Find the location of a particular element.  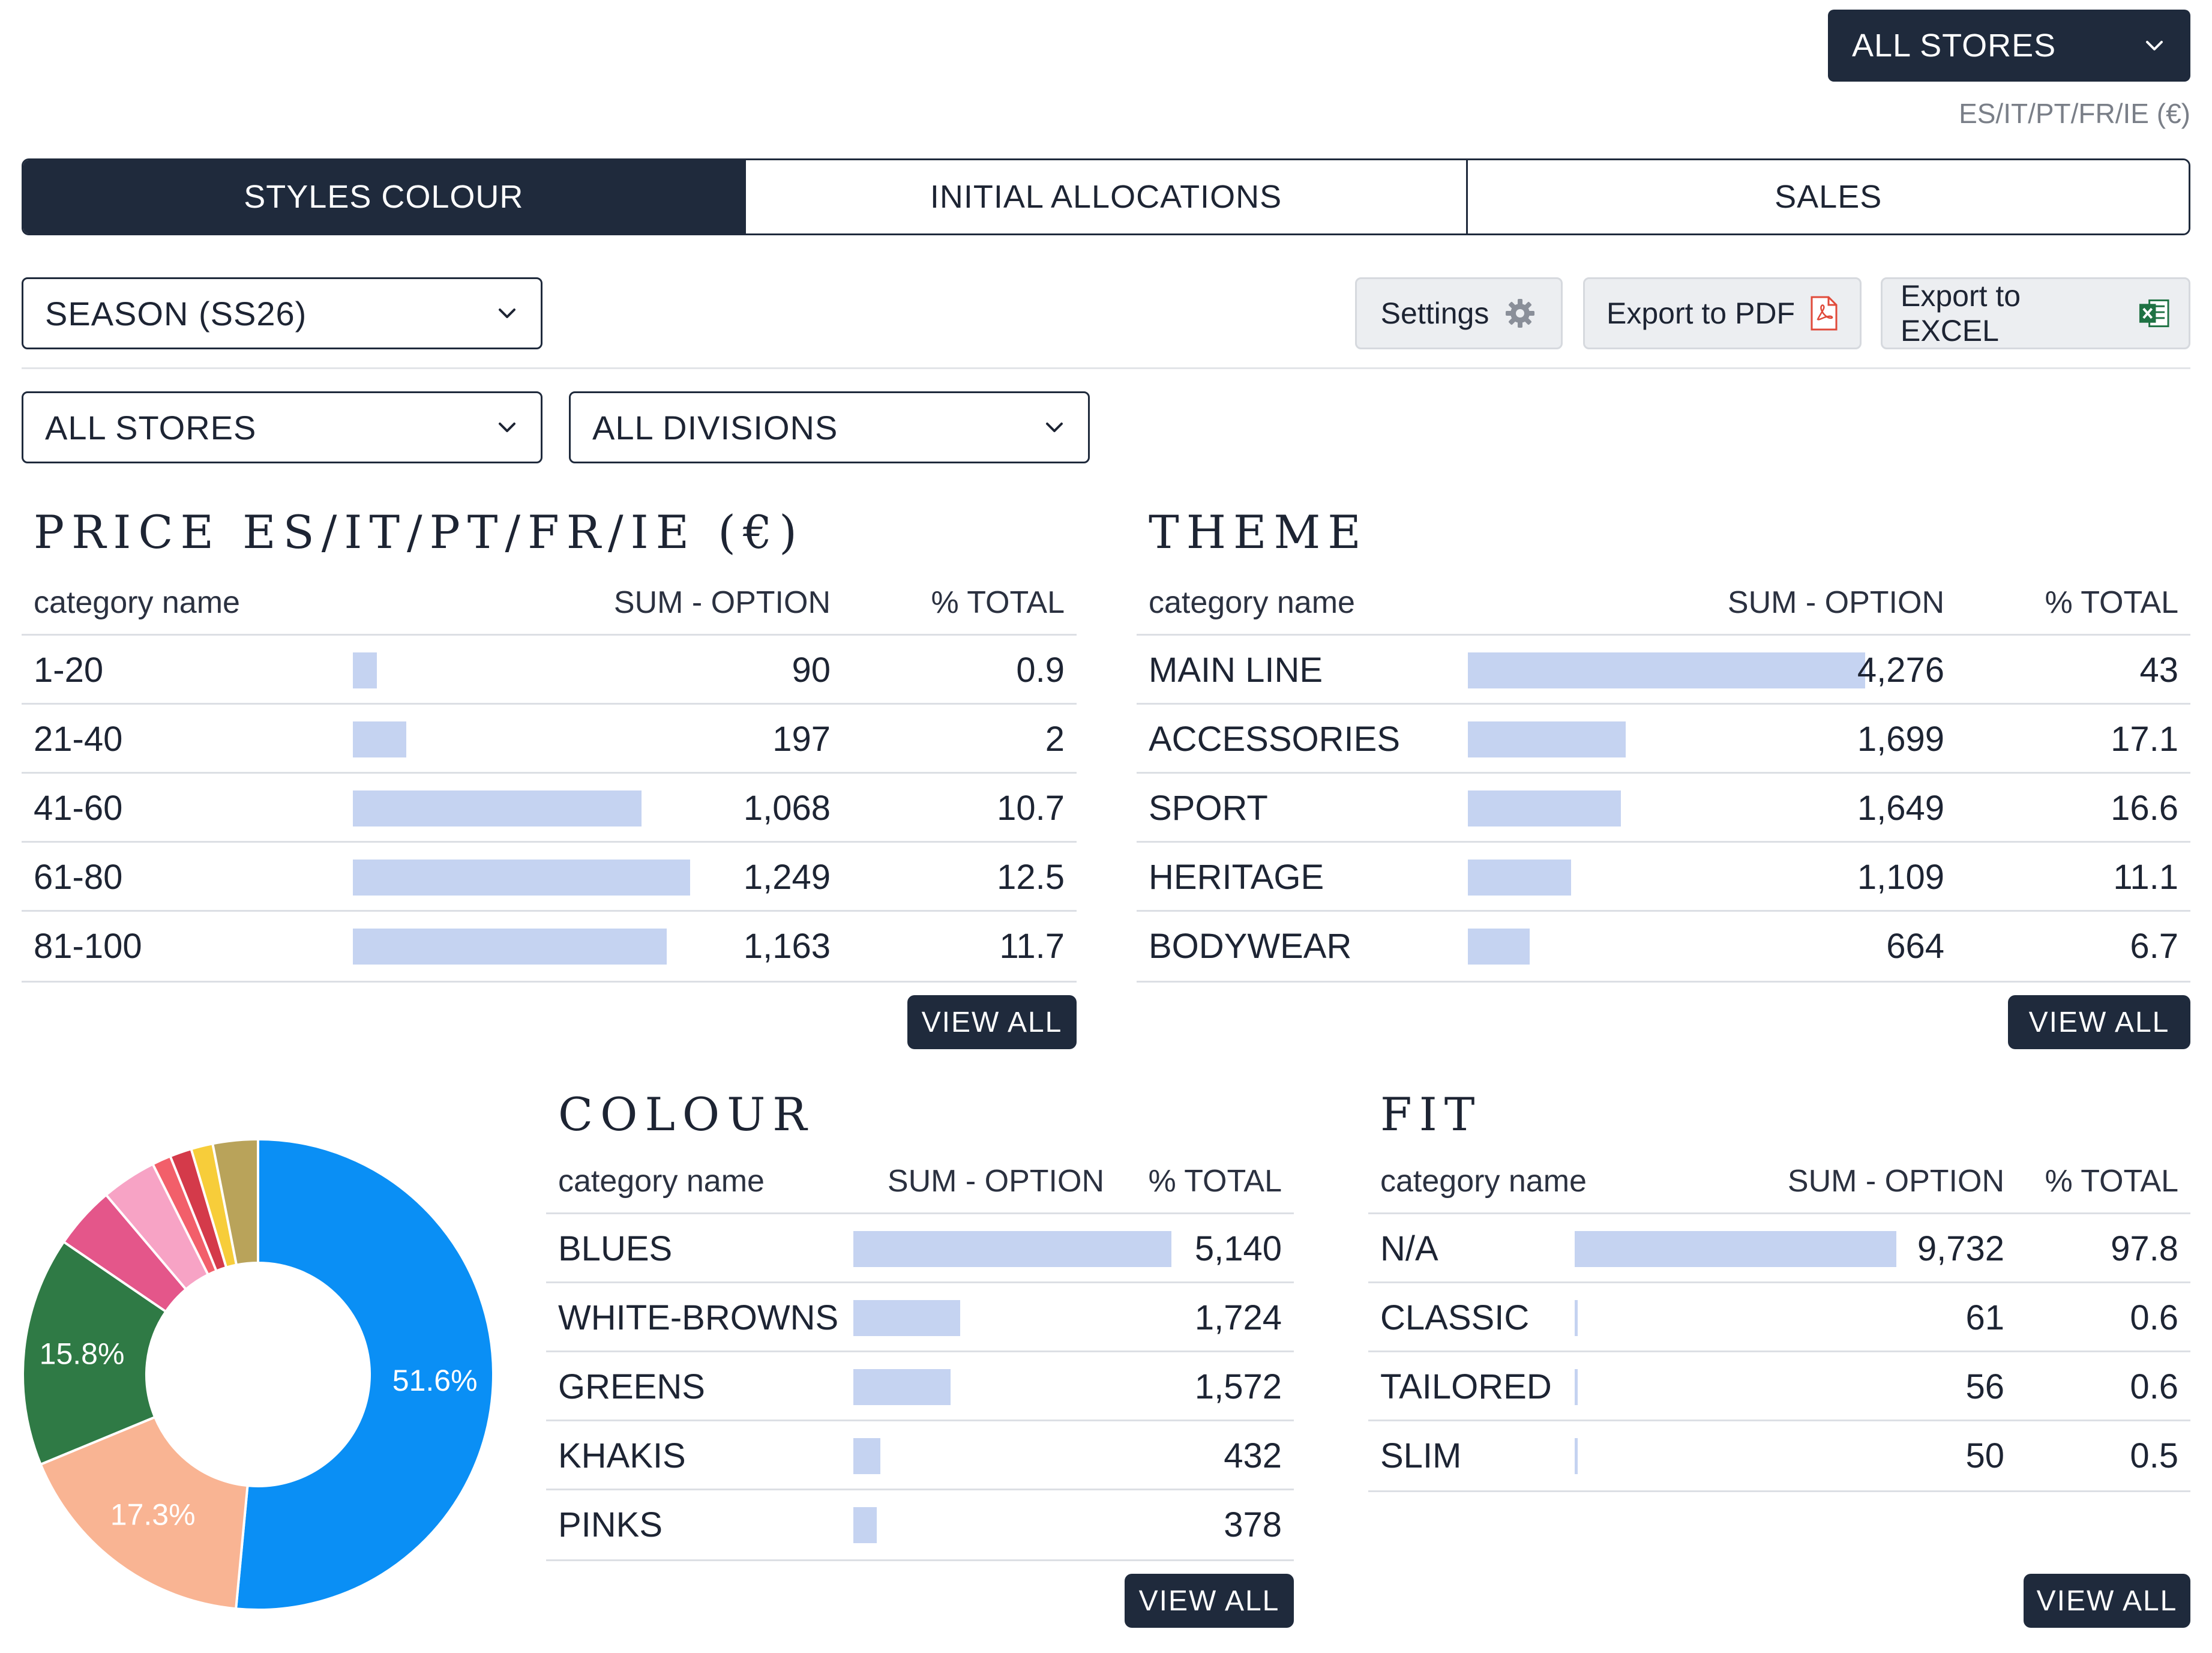

colour-view-all-button: VIEW ALL is located at coordinates (1209, 1601).